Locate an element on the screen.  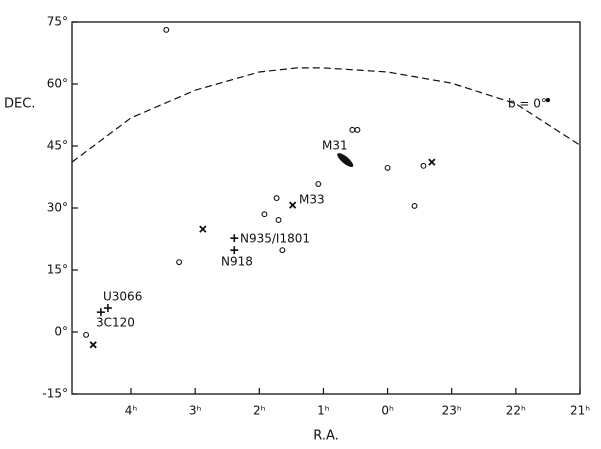
y-tick-label: 60° is located at coordinates (57, 84).